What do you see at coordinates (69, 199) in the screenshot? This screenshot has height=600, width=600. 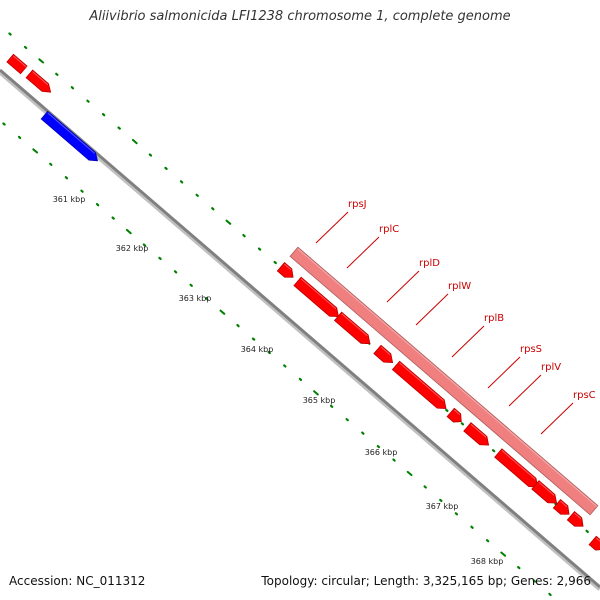 I see `tick-label: 361 kbp` at bounding box center [69, 199].